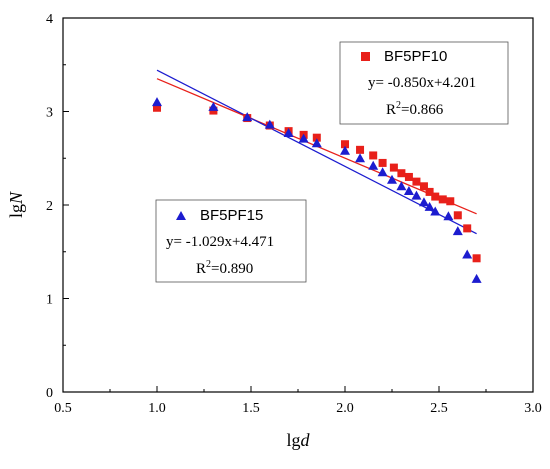 The height and width of the screenshot is (469, 550). What do you see at coordinates (365, 56) in the screenshot?
I see `legend-marker-square` at bounding box center [365, 56].